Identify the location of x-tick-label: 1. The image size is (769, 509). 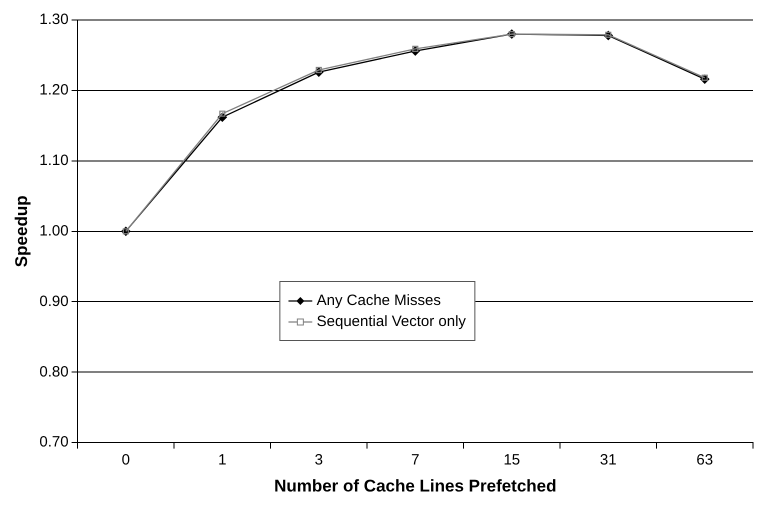
(222, 460).